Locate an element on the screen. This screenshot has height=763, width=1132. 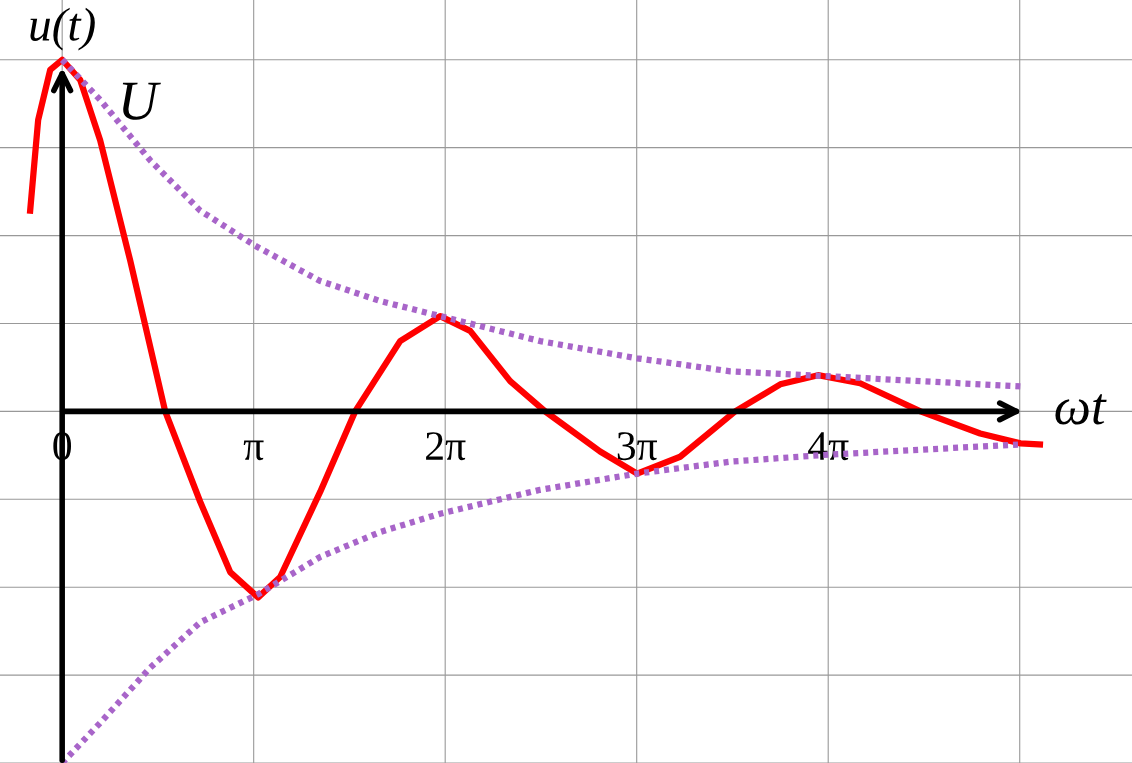
x-tick-label: 4π is located at coordinates (828, 446).